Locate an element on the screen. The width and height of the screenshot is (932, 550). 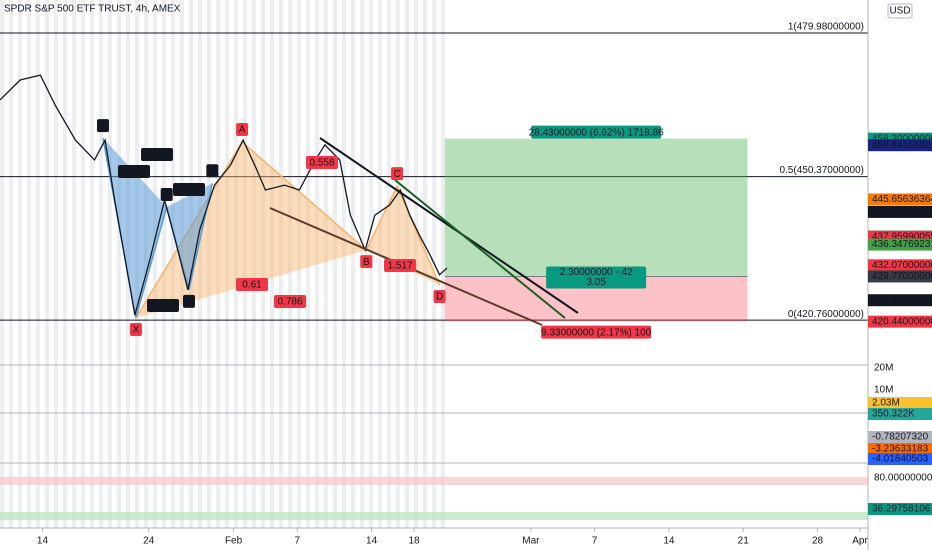
price-tag-label: 443.08134989 is located at coordinates (902, 212).